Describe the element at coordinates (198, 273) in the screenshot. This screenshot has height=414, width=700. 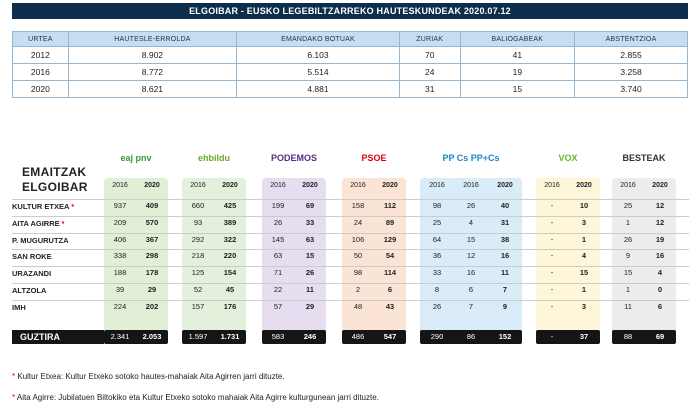
I see `table-cell: 125` at that location.